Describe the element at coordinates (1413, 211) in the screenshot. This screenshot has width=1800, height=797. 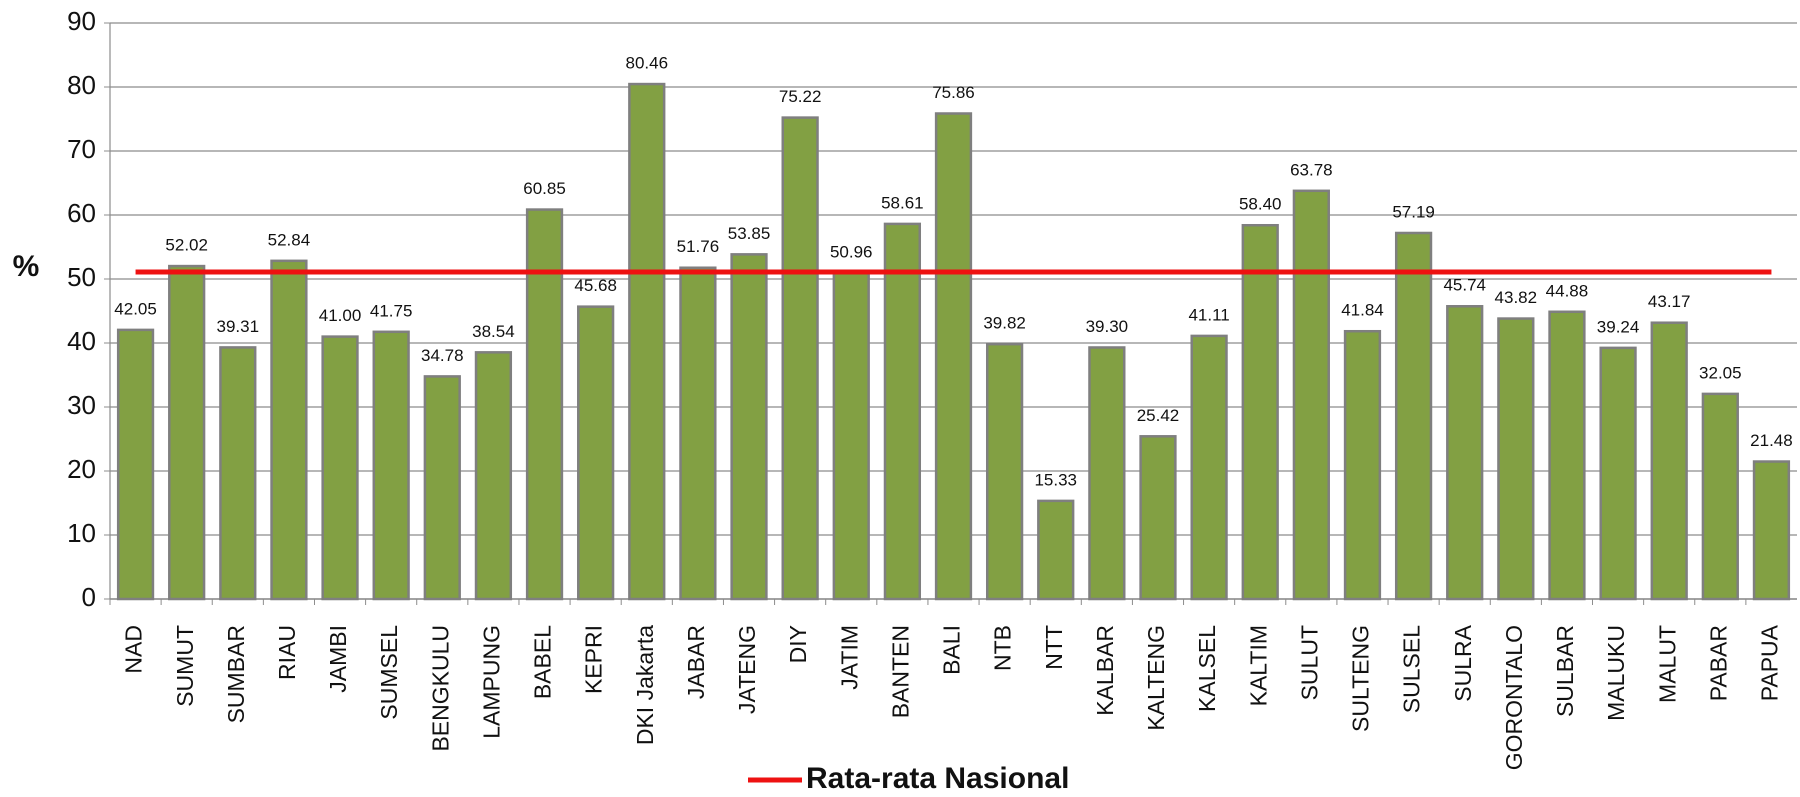
I see `value-label: 57.19` at that location.